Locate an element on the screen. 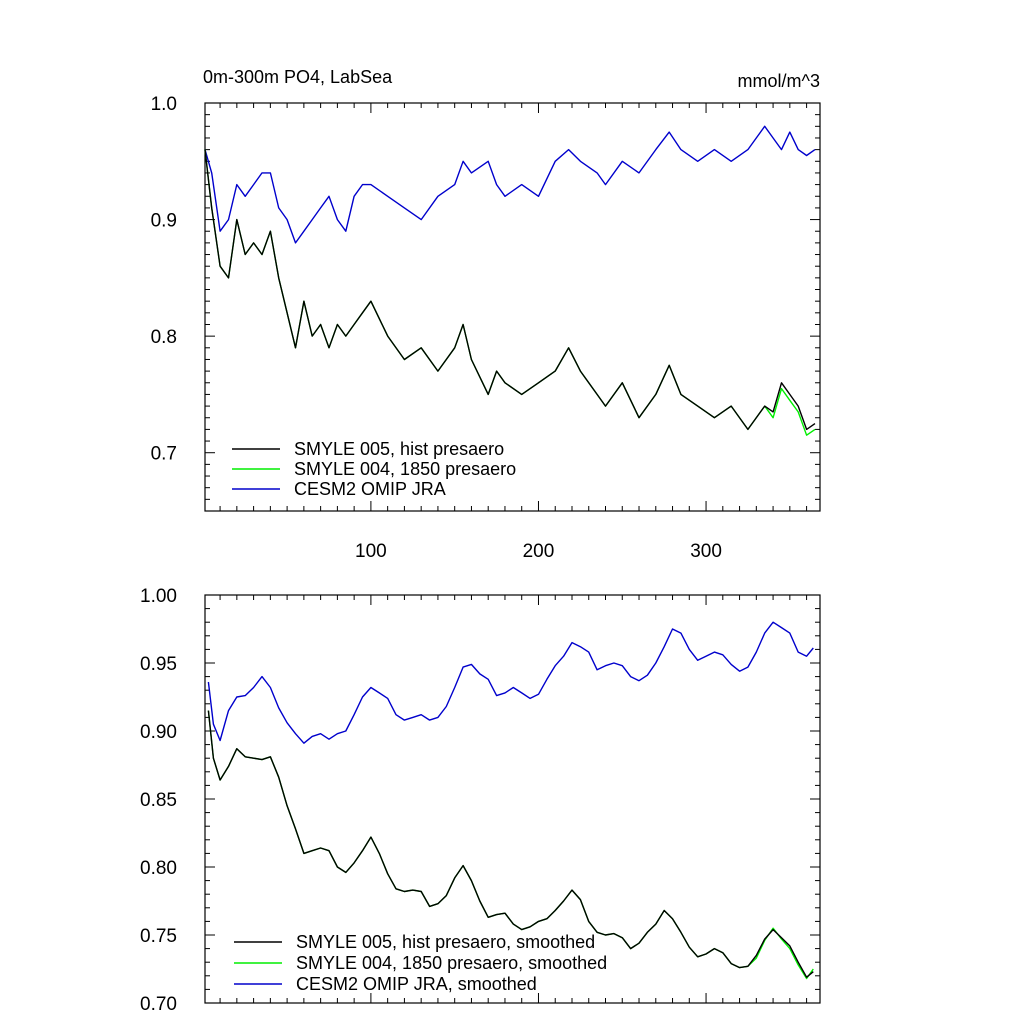 Image resolution: width=1024 pixels, height=1024 pixels. legend-label-smyle004: SMYLE 004, 1850 presaero is located at coordinates (405, 469).